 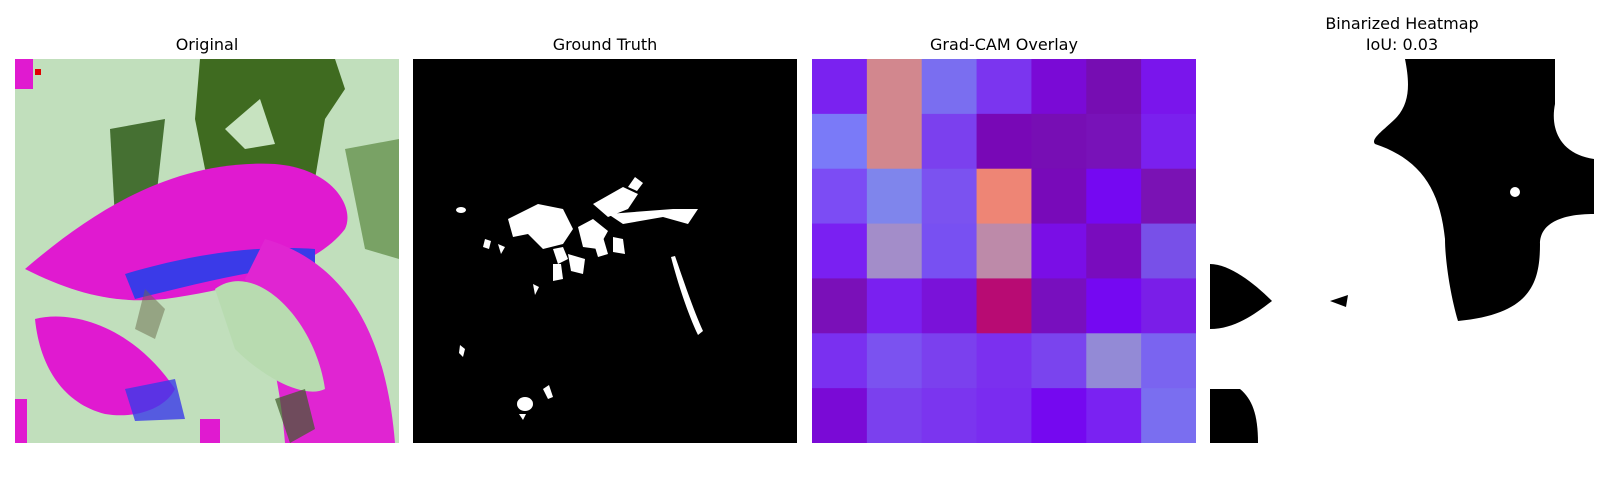 I want to click on heatmap-cell-r5-c1, so click(x=894, y=361).